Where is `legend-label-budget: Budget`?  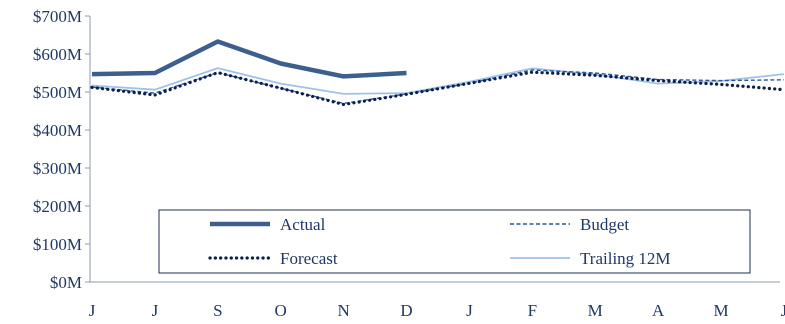
legend-label-budget: Budget is located at coordinates (604, 224).